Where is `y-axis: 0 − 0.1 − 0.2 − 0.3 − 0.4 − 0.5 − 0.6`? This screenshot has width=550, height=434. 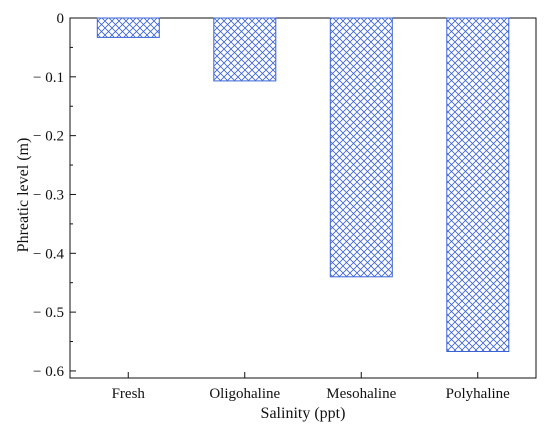 y-axis: 0 − 0.1 − 0.2 − 0.3 − 0.4 − 0.5 − 0.6 is located at coordinates (54, 195).